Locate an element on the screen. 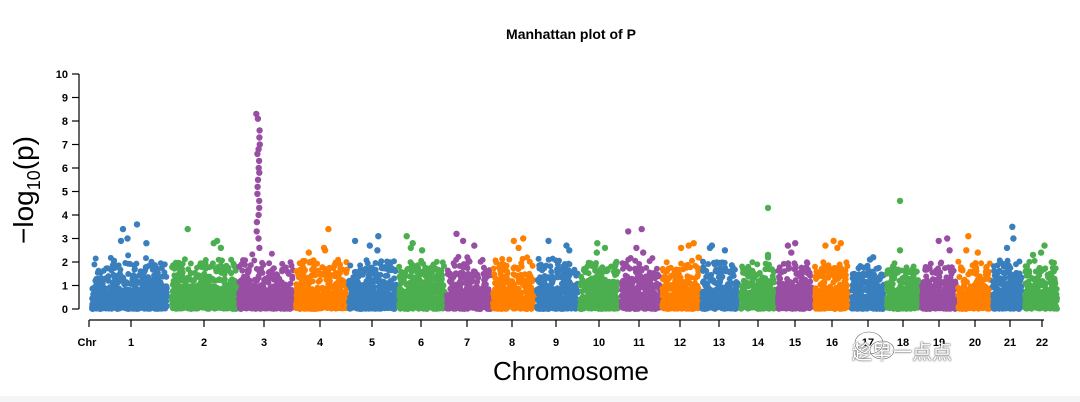  chr-5-points is located at coordinates (372, 272).